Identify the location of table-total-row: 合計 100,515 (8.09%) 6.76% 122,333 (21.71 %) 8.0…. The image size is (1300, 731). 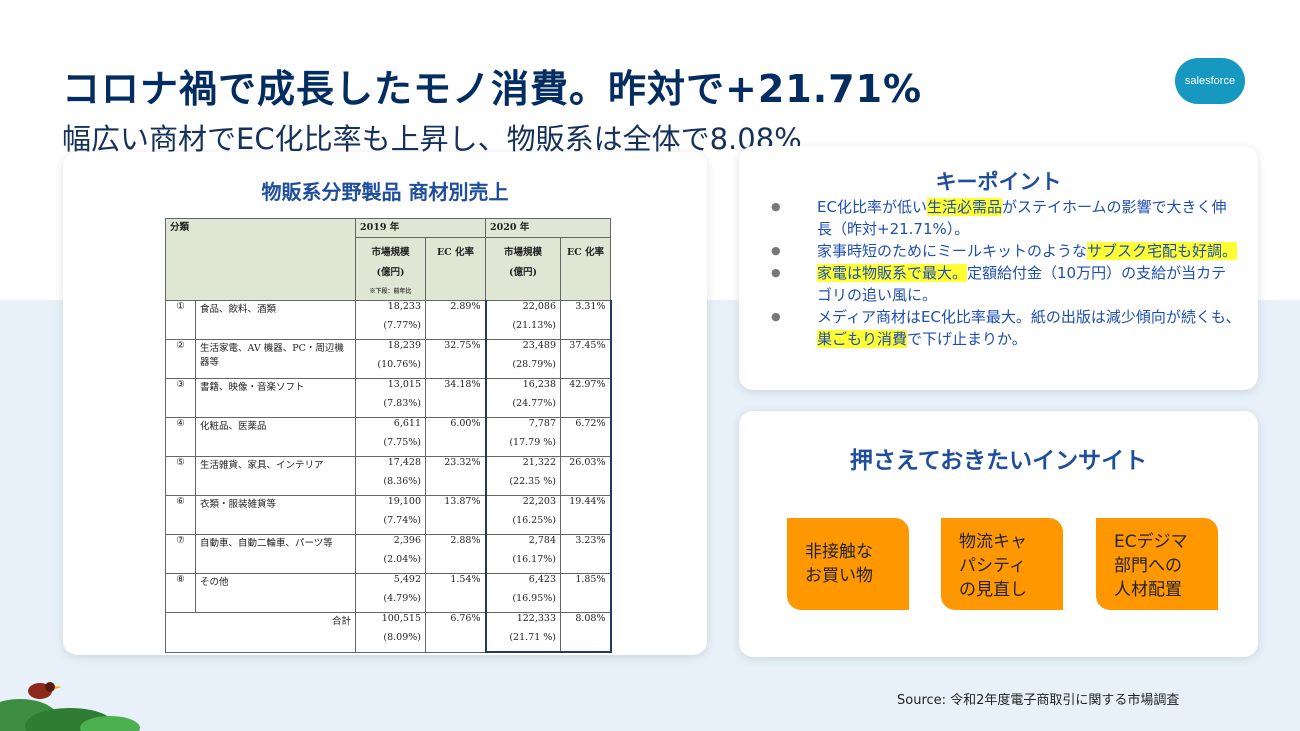
(388, 632).